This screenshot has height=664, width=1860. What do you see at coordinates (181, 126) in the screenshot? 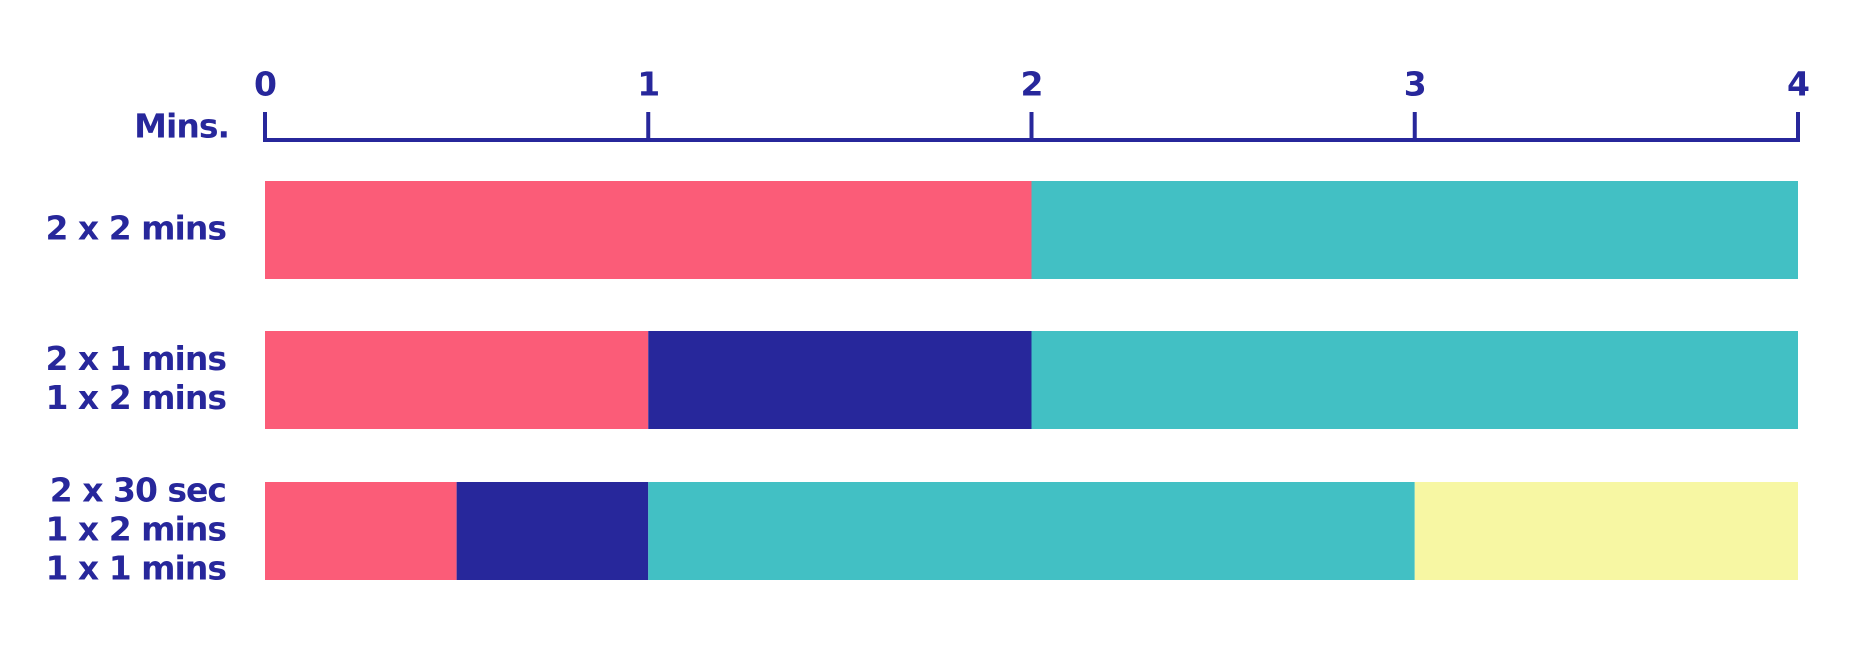
I see `x-axis-label: Mins.` at bounding box center [181, 126].